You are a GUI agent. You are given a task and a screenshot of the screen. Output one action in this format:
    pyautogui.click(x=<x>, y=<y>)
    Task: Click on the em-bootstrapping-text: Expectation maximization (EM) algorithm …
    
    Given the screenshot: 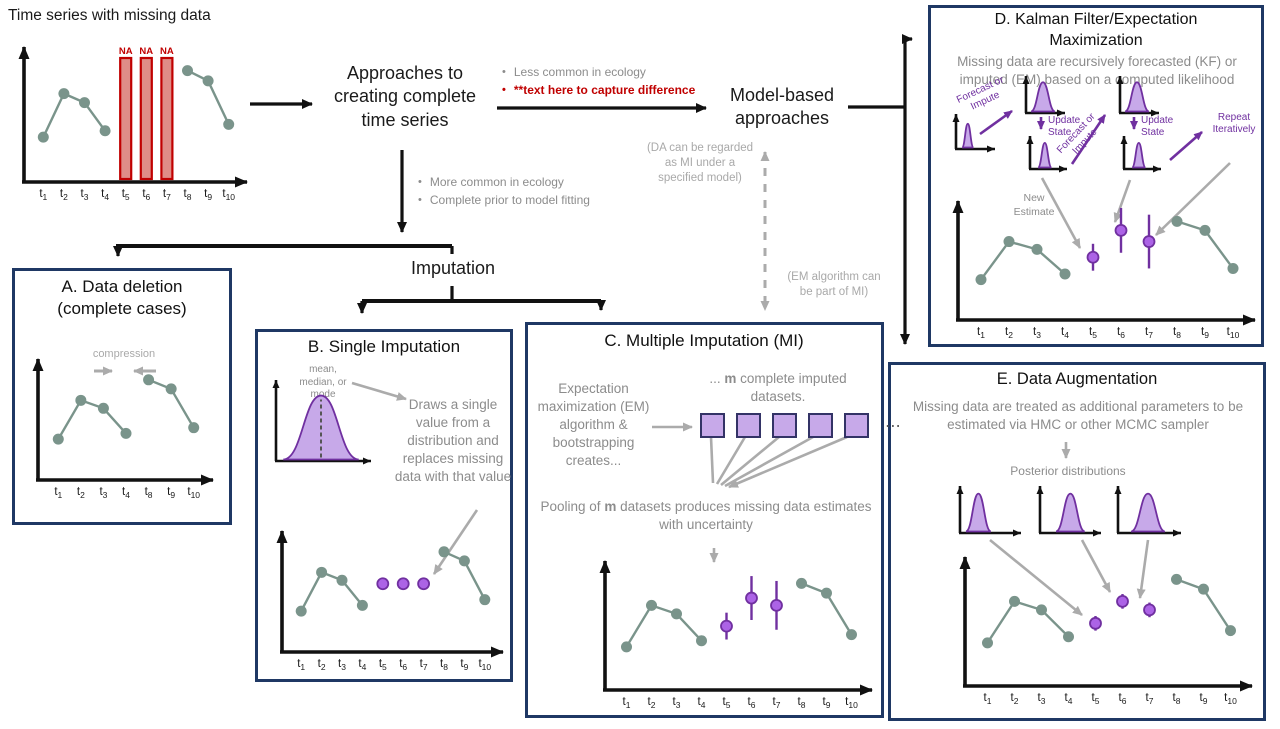 What is the action you would take?
    pyautogui.click(x=593, y=424)
    